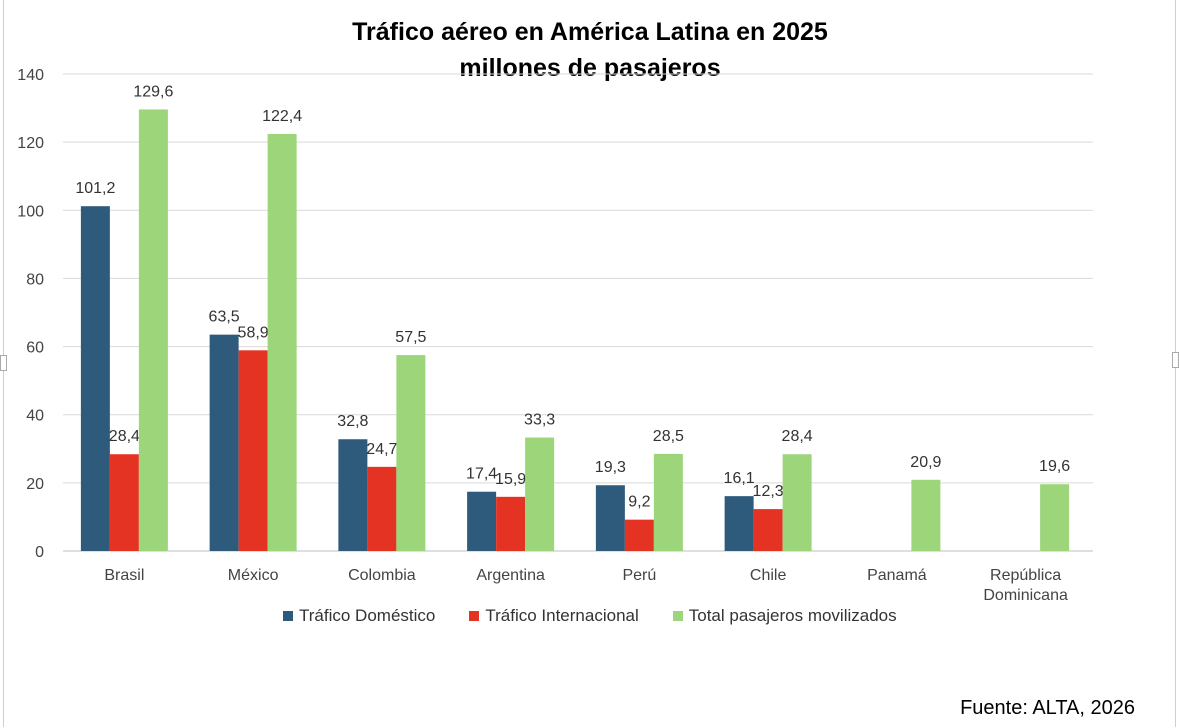 This screenshot has width=1179, height=728. I want to click on legend-label-international: Tráfico Internacional, so click(562, 615).